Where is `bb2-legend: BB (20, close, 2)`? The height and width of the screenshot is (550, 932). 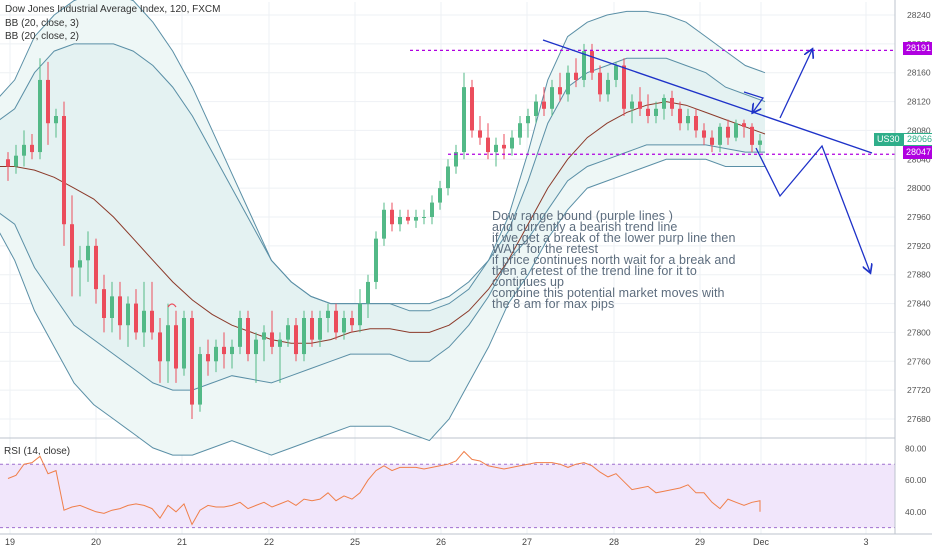 bb2-legend: BB (20, close, 2) is located at coordinates (42, 36).